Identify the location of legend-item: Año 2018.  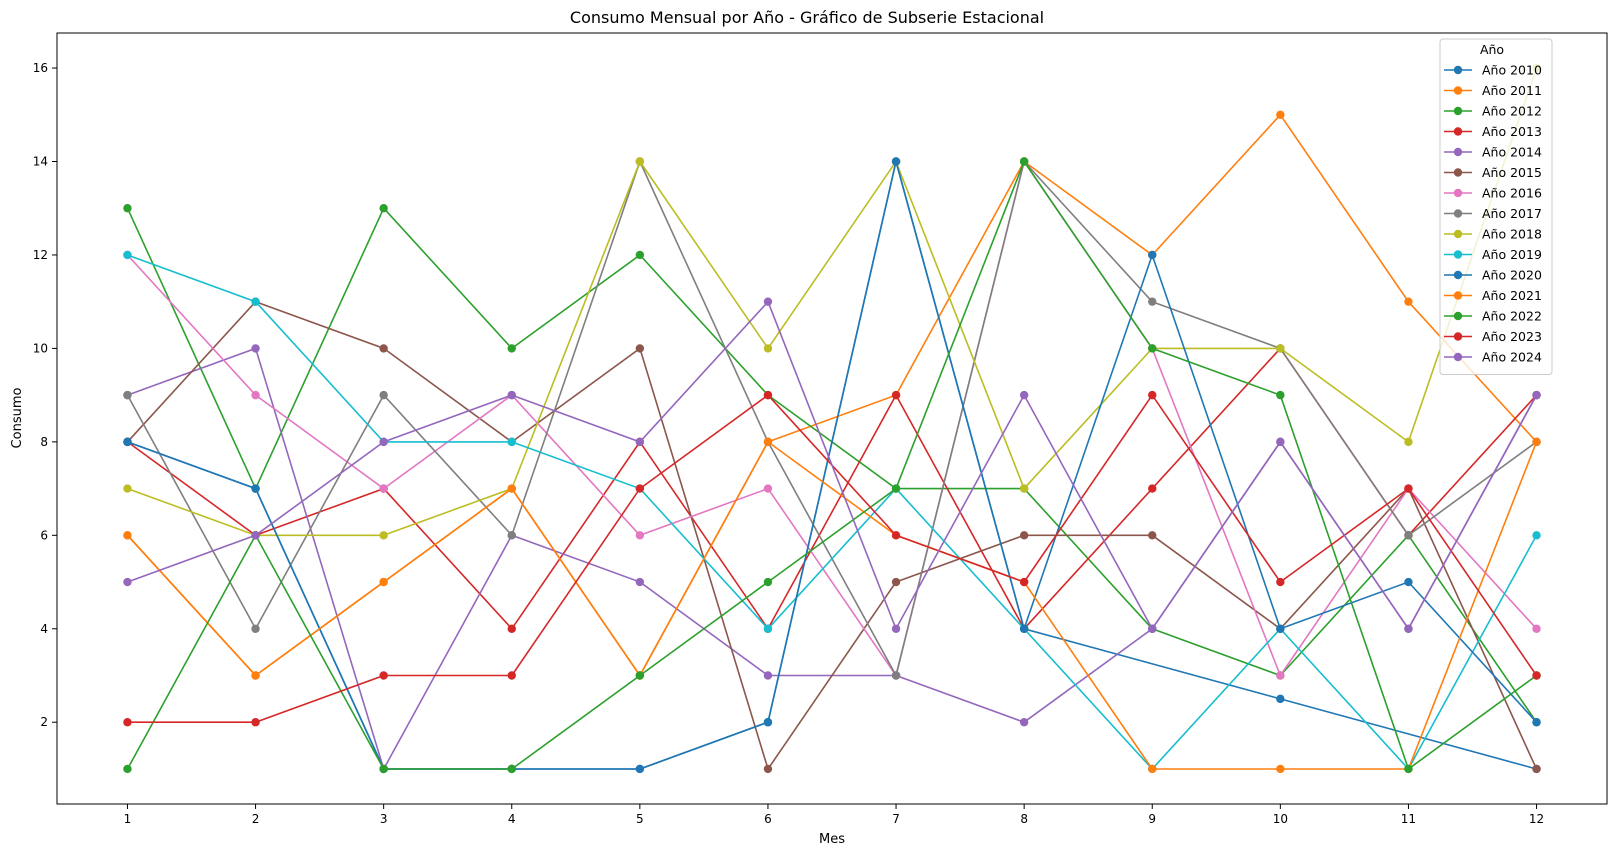
(1493, 234).